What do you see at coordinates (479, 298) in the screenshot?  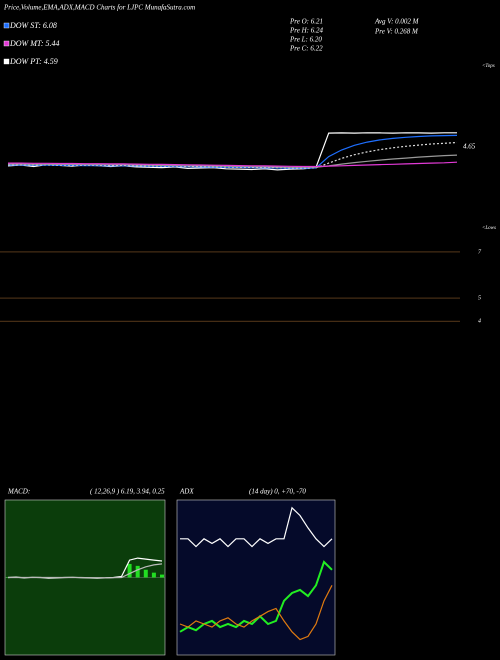 I see `y-tick-label: 5` at bounding box center [479, 298].